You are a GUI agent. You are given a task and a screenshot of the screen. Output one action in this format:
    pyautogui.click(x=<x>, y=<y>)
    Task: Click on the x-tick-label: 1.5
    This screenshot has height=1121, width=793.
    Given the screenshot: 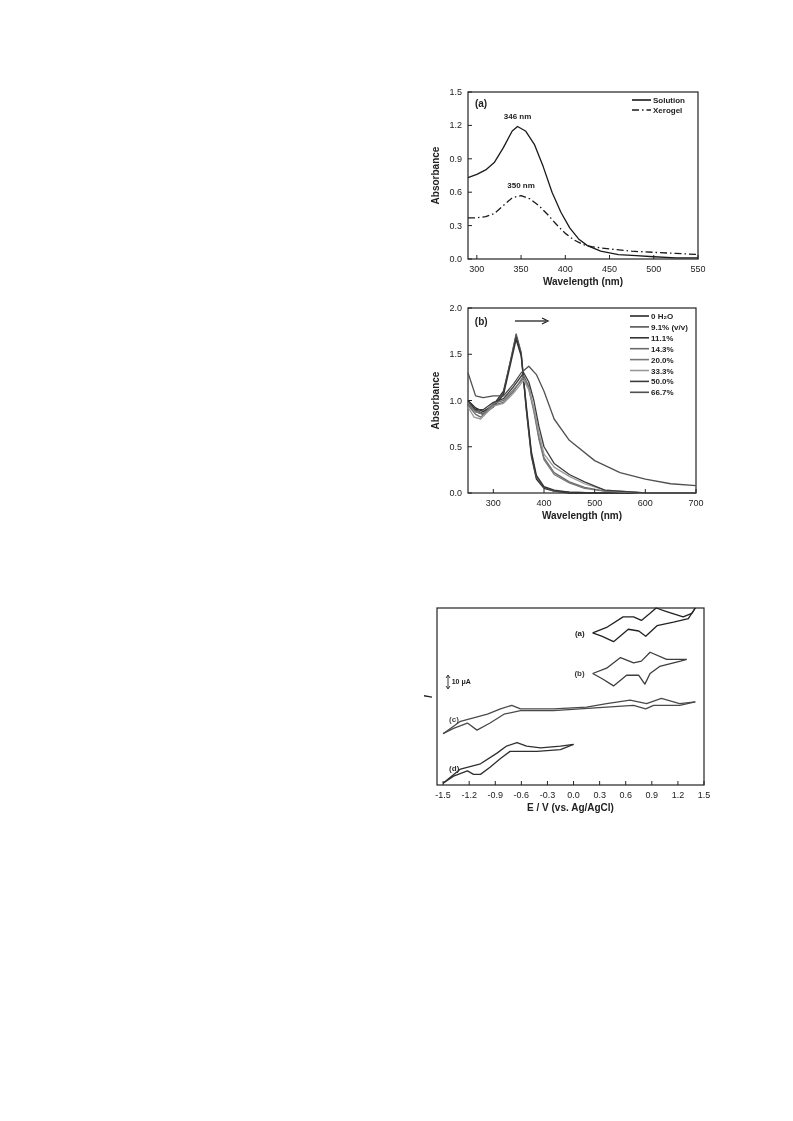 What is the action you would take?
    pyautogui.click(x=704, y=795)
    